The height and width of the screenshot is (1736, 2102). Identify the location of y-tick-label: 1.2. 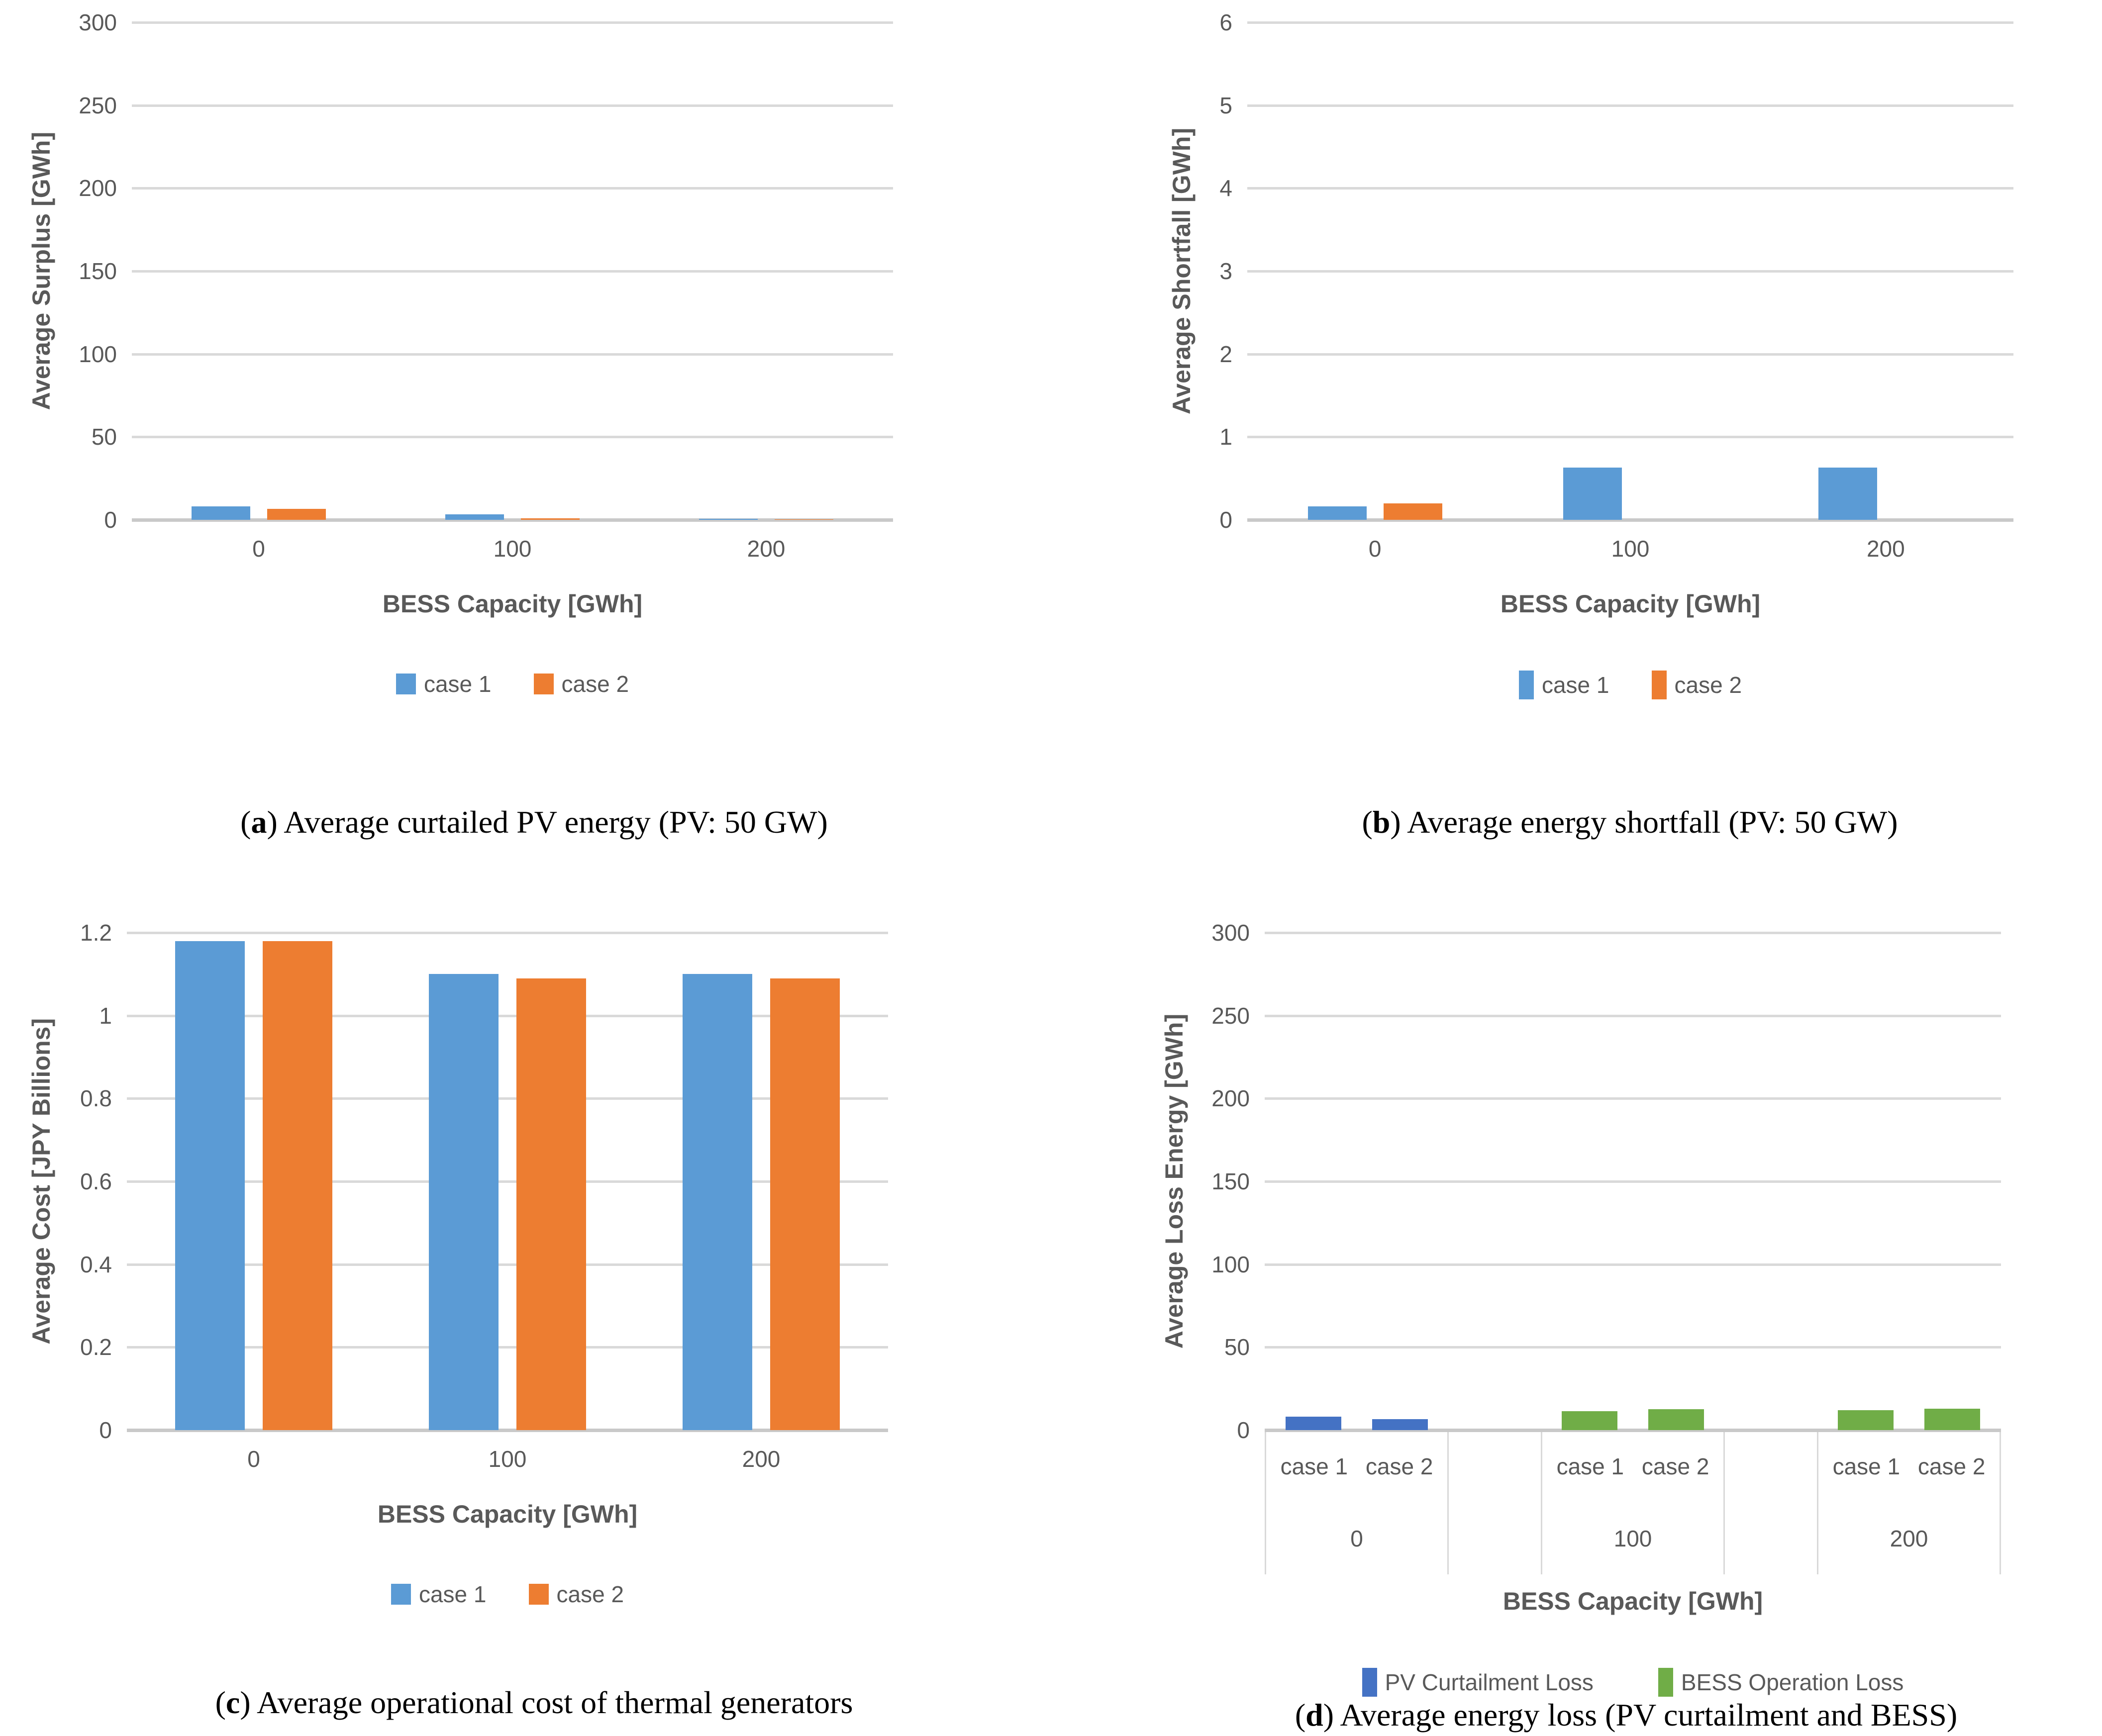
(96, 933).